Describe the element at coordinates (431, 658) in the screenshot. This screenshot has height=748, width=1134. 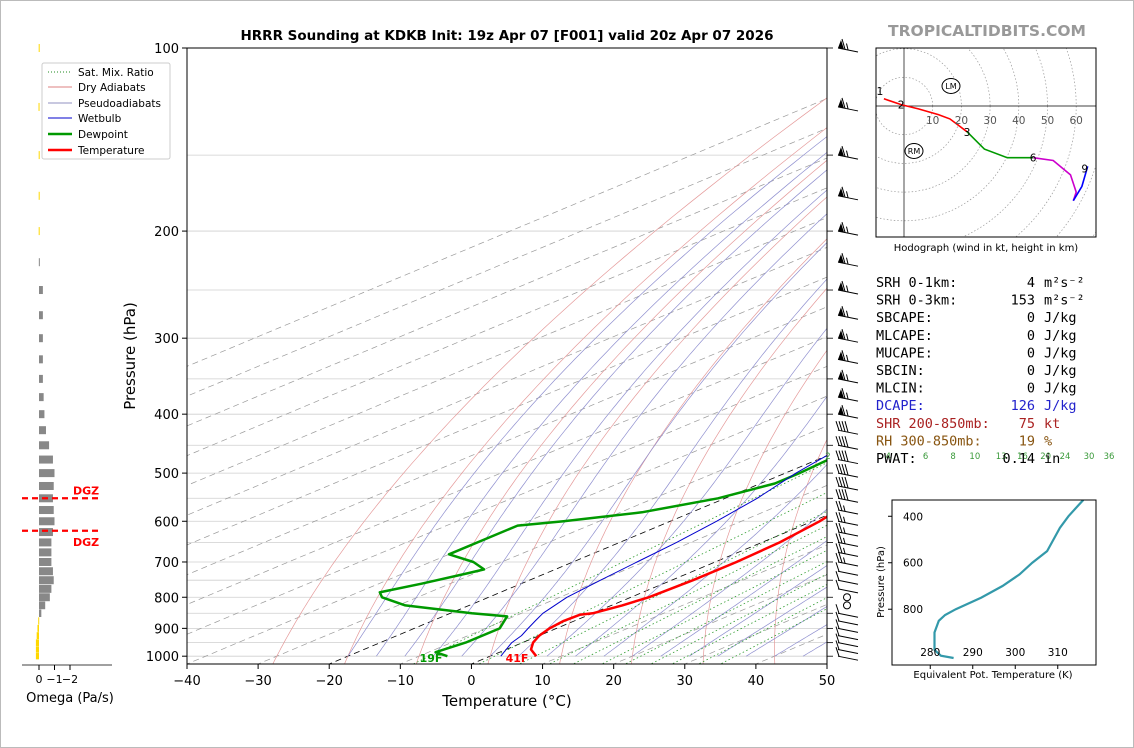
I see `surface-dewpoint-label: 19F` at that location.